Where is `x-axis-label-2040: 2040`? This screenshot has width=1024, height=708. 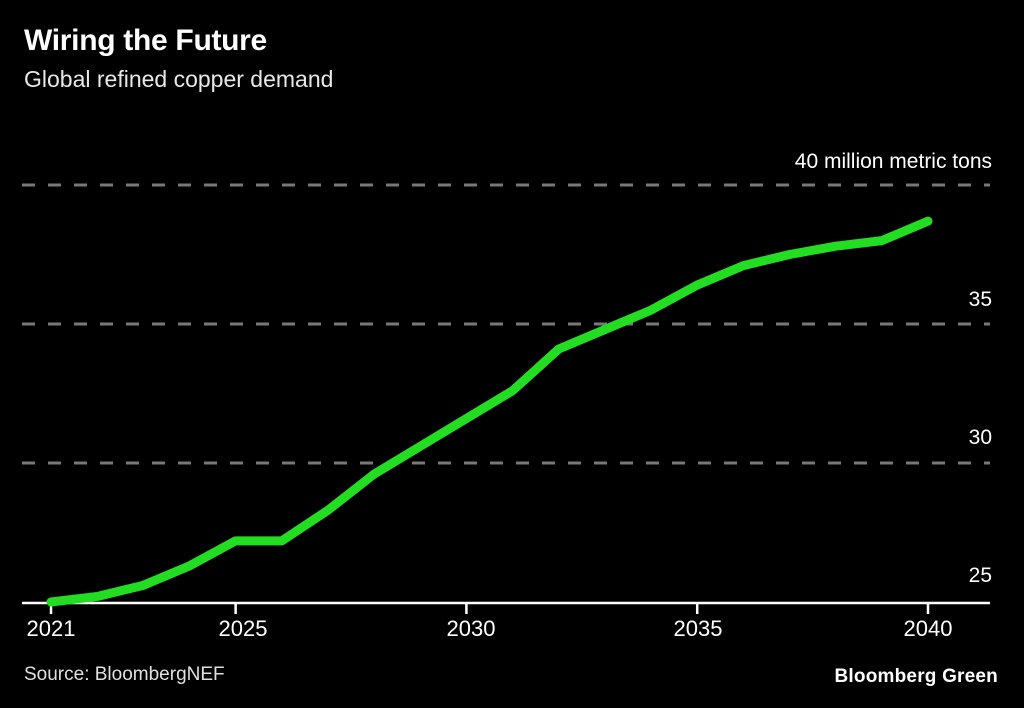 x-axis-label-2040: 2040 is located at coordinates (928, 628).